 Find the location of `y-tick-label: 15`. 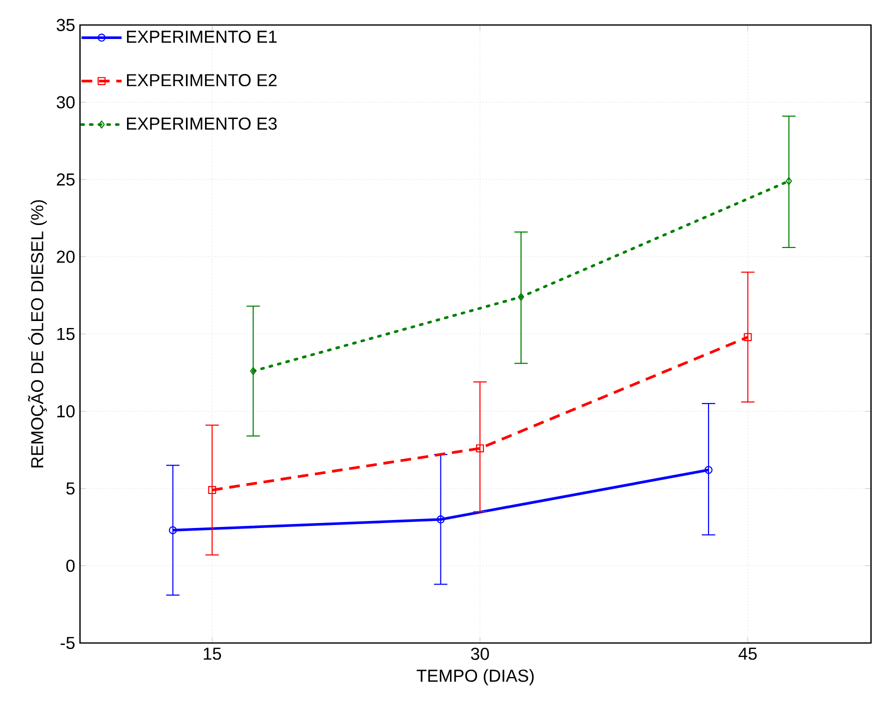

y-tick-label: 15 is located at coordinates (66, 334).